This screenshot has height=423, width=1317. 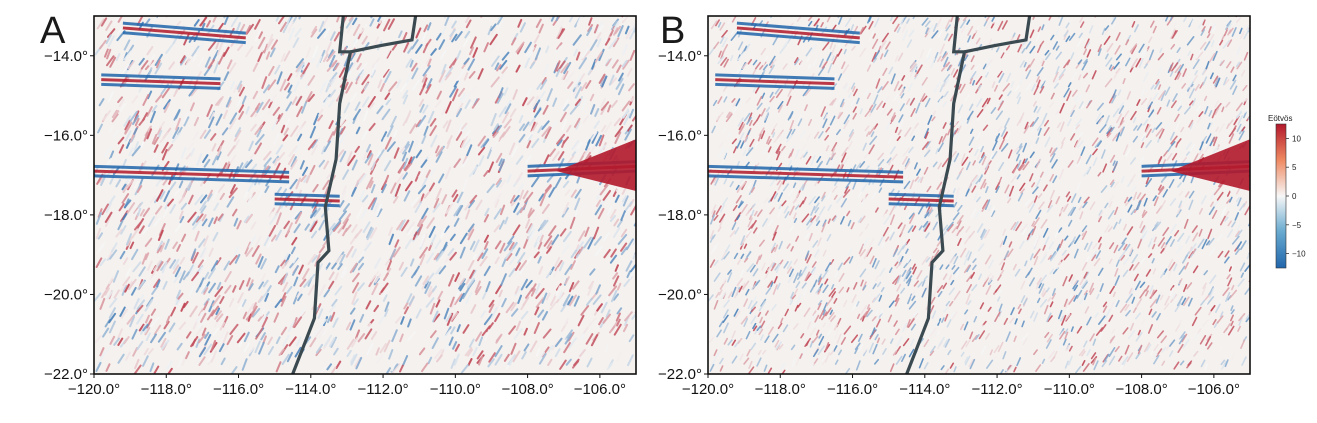 What do you see at coordinates (1141, 389) in the screenshot?
I see `x-tick-label-b-6: −108.0°` at bounding box center [1141, 389].